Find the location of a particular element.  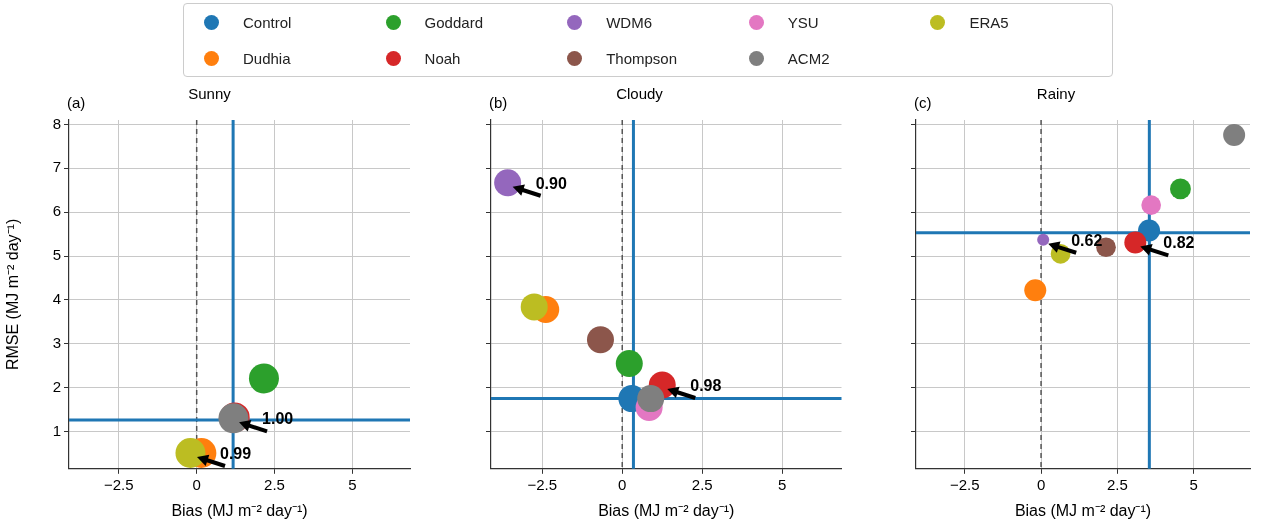

legend-label: ACM2 is located at coordinates (808, 58).